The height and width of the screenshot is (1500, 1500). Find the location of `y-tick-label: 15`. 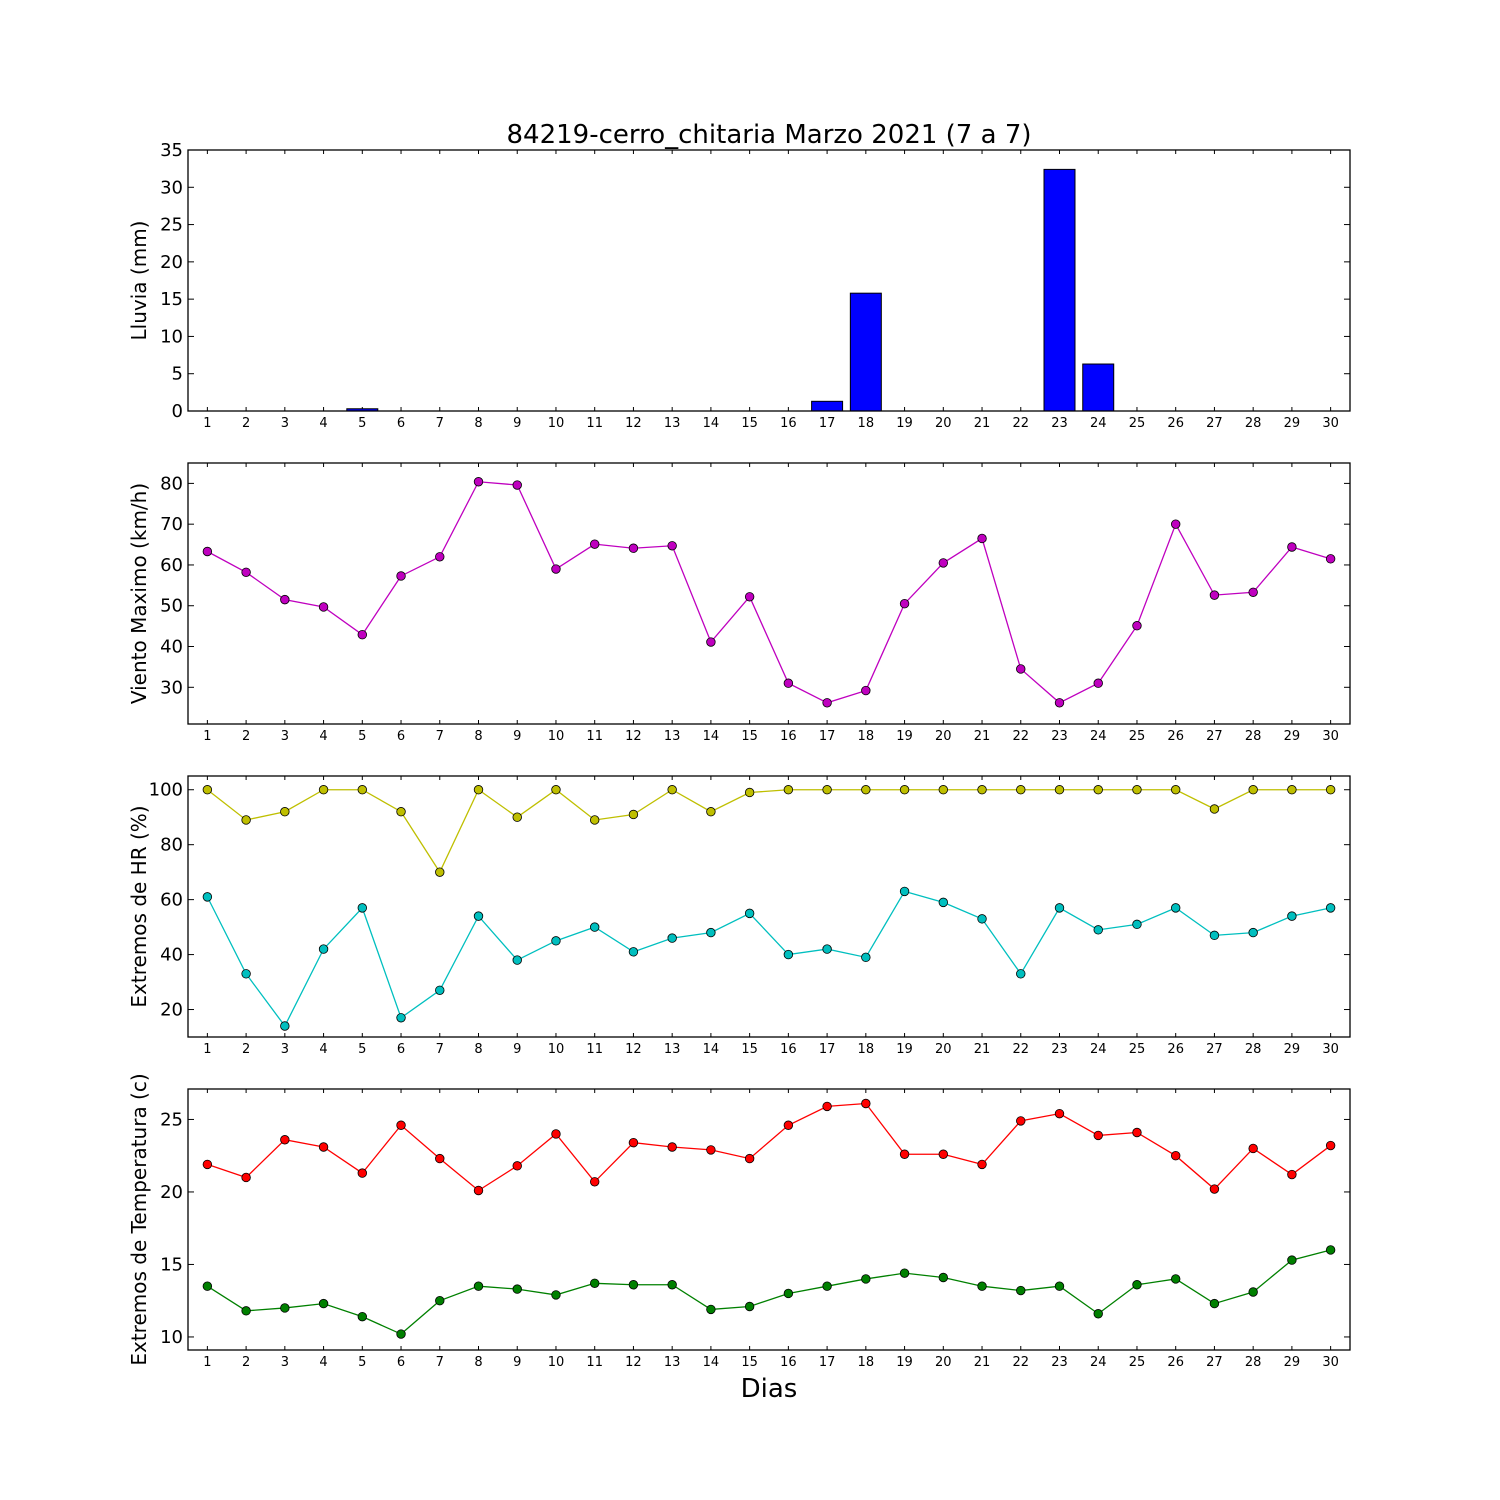

y-tick-label: 15 is located at coordinates (171, 1264).